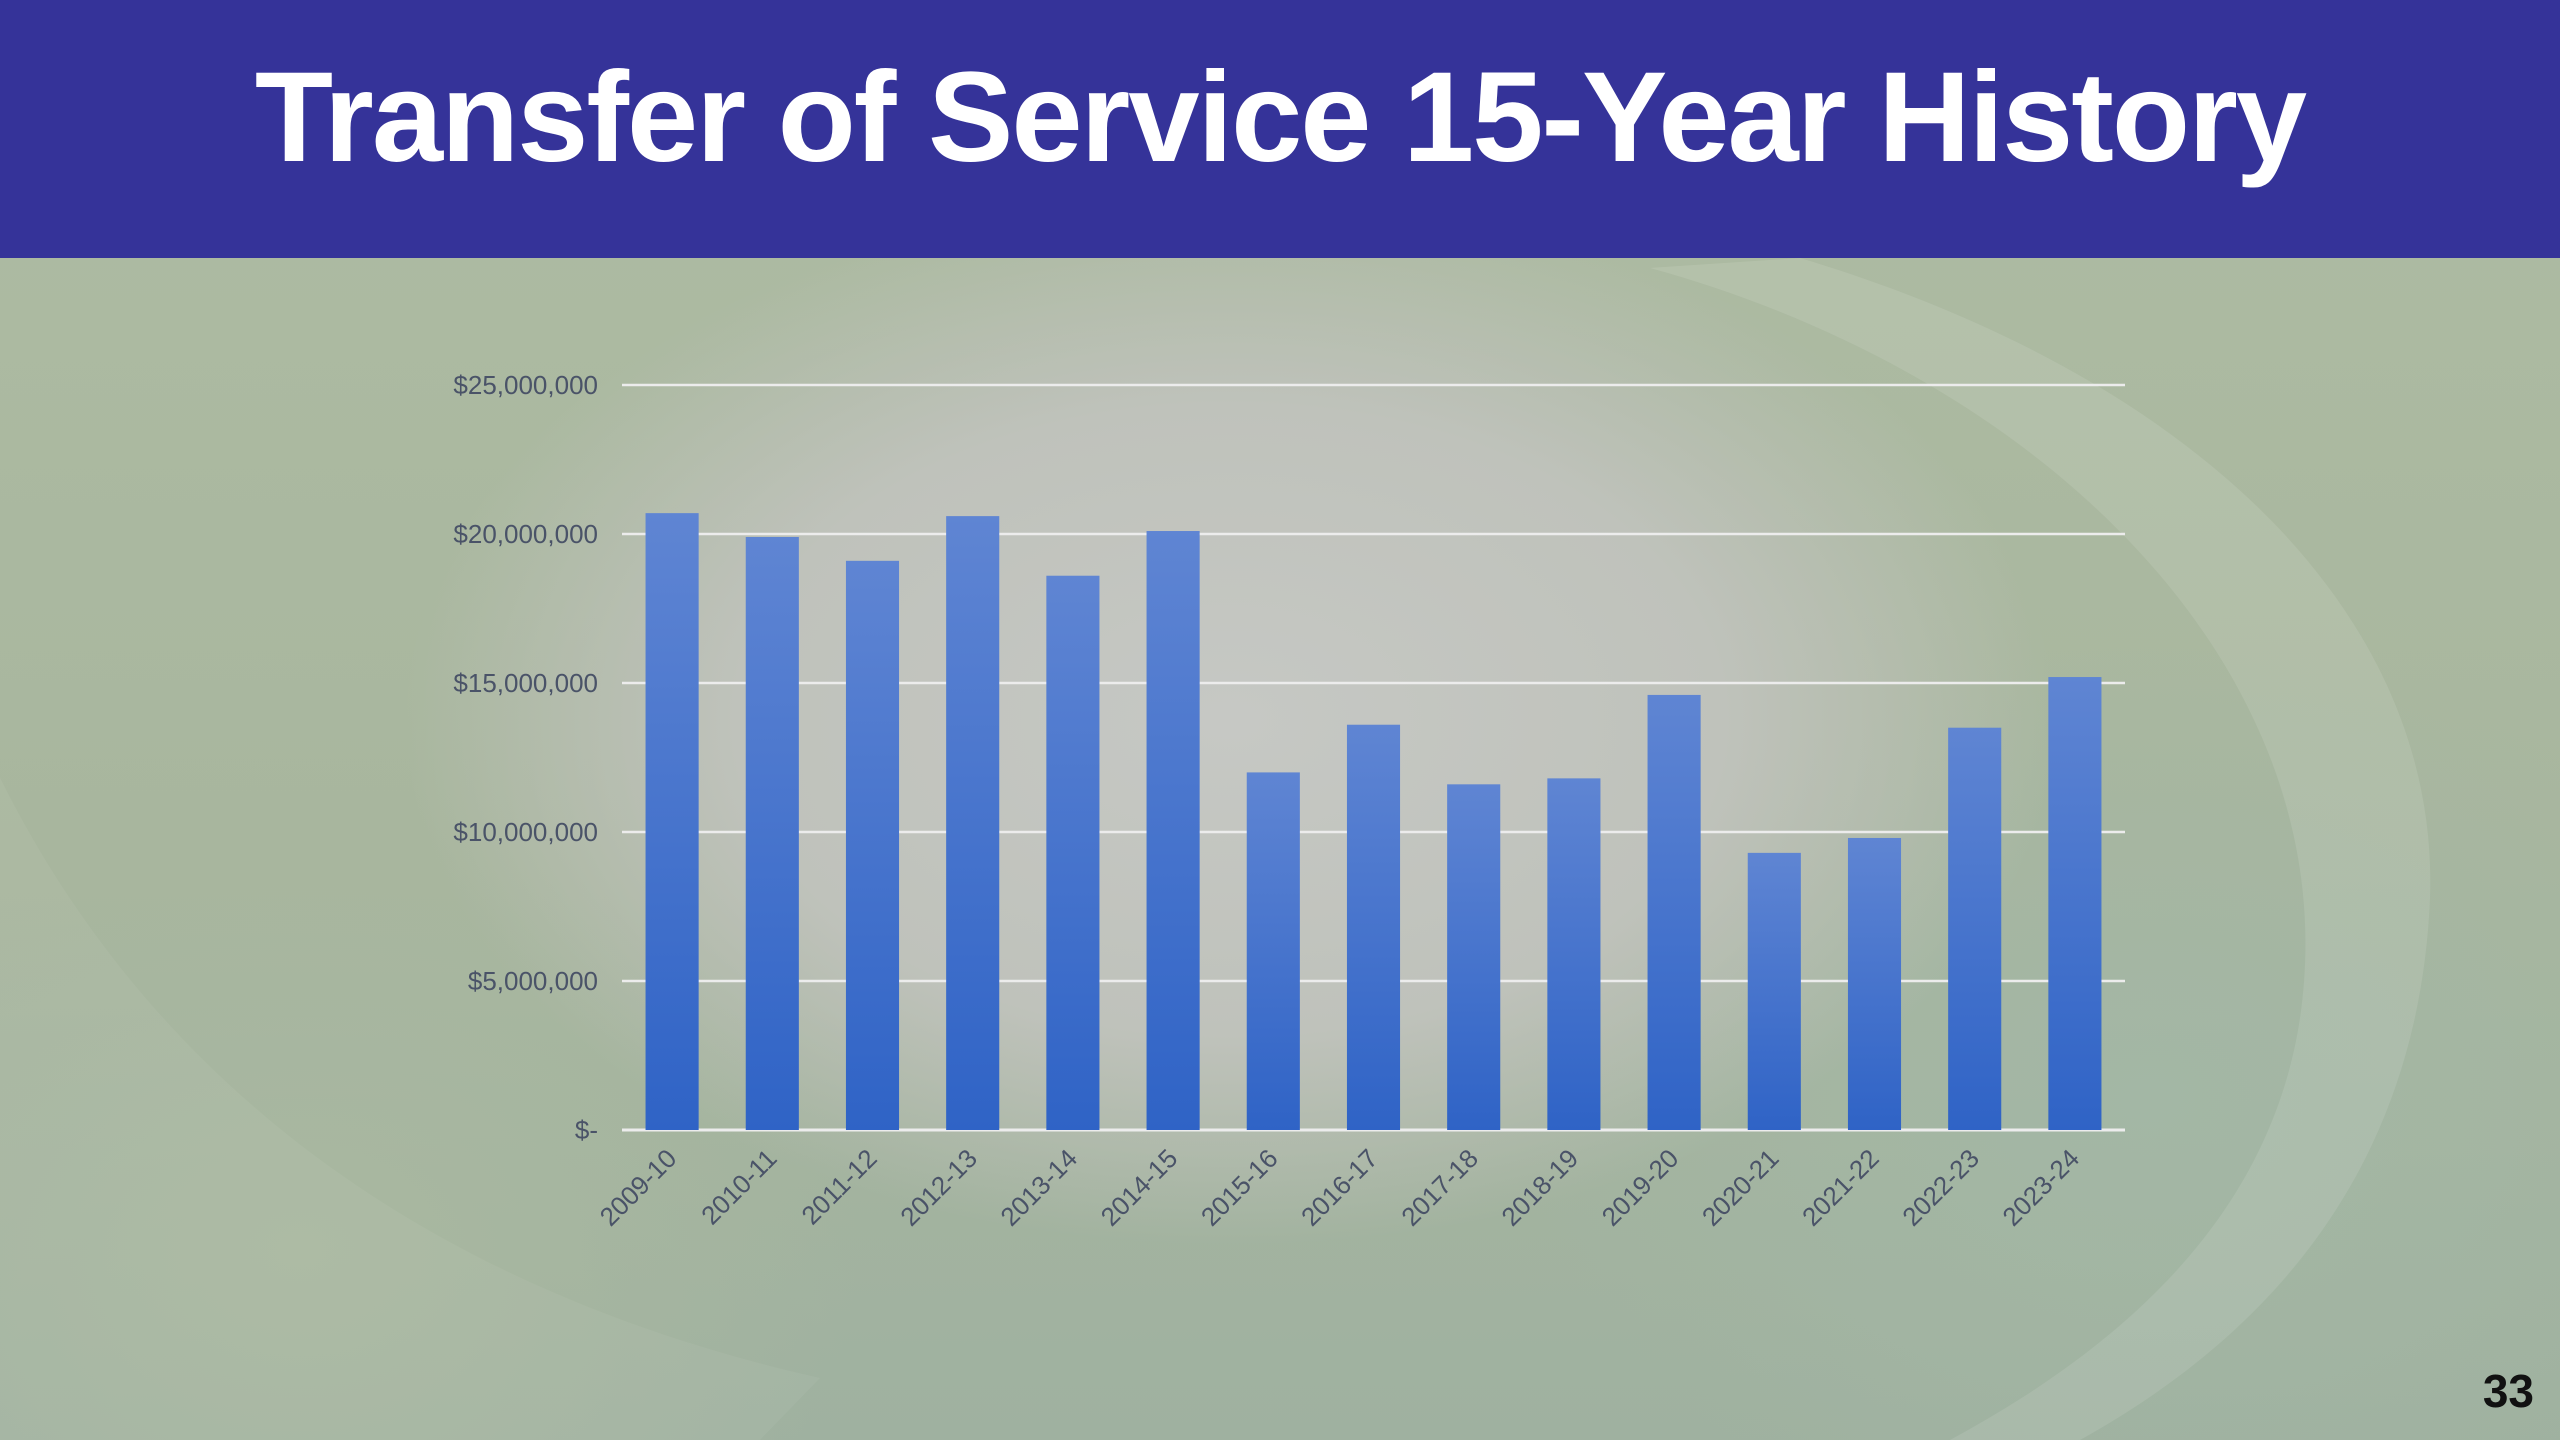  What do you see at coordinates (525, 385) in the screenshot?
I see `y-tick-label: $25,000,000` at bounding box center [525, 385].